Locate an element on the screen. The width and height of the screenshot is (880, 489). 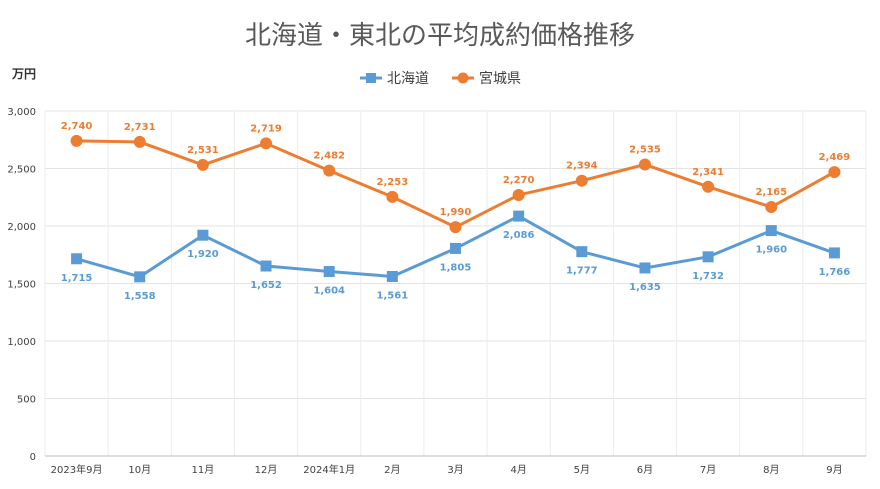
data-label: 1,558 is located at coordinates (140, 296).